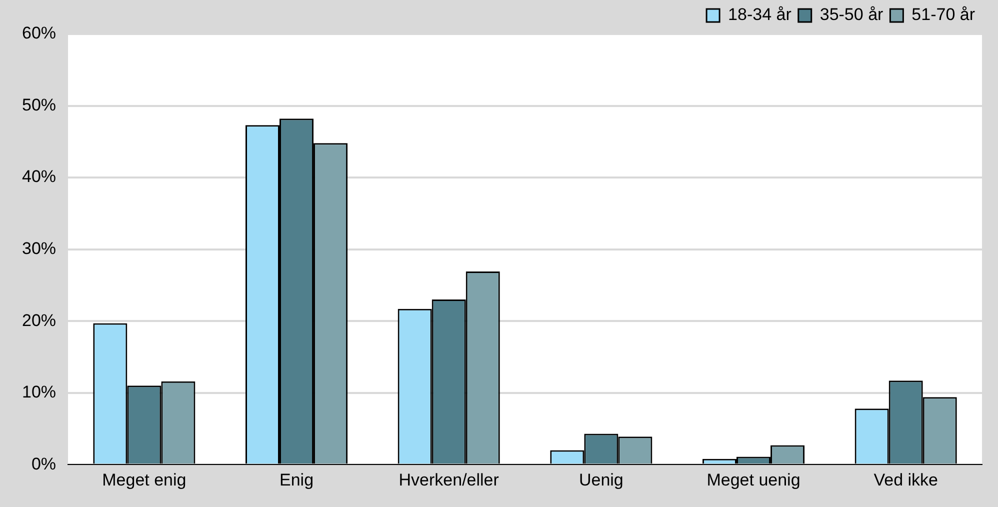 The image size is (998, 507). Describe the element at coordinates (39, 176) in the screenshot. I see `y-tick-label: 40%` at that location.